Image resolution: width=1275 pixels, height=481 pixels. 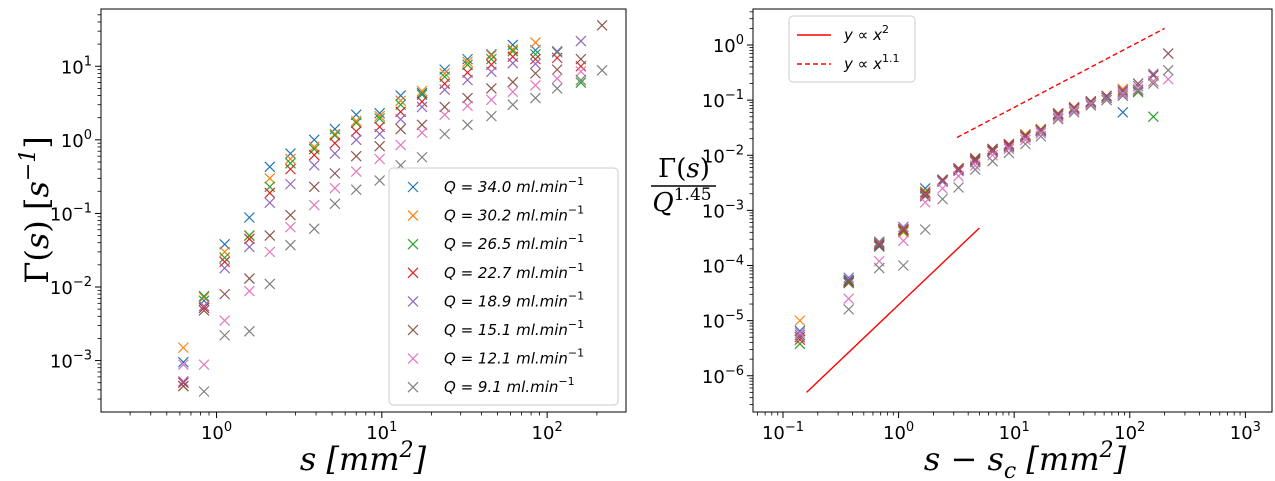 I want to click on x-axis-label: s − sc [mm2], so click(x=1025, y=459).